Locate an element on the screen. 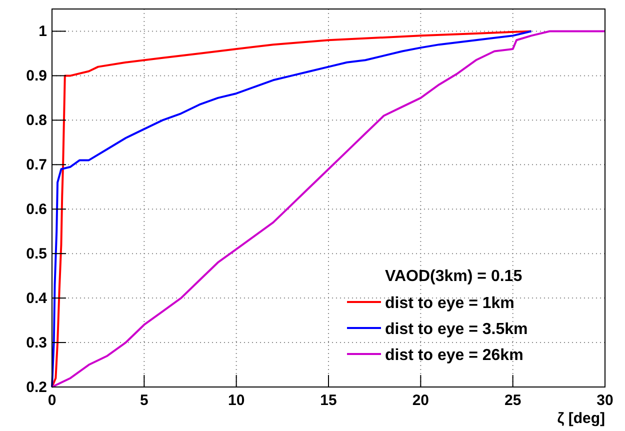 The width and height of the screenshot is (625, 431). x-tick-label: 0 is located at coordinates (52, 400).